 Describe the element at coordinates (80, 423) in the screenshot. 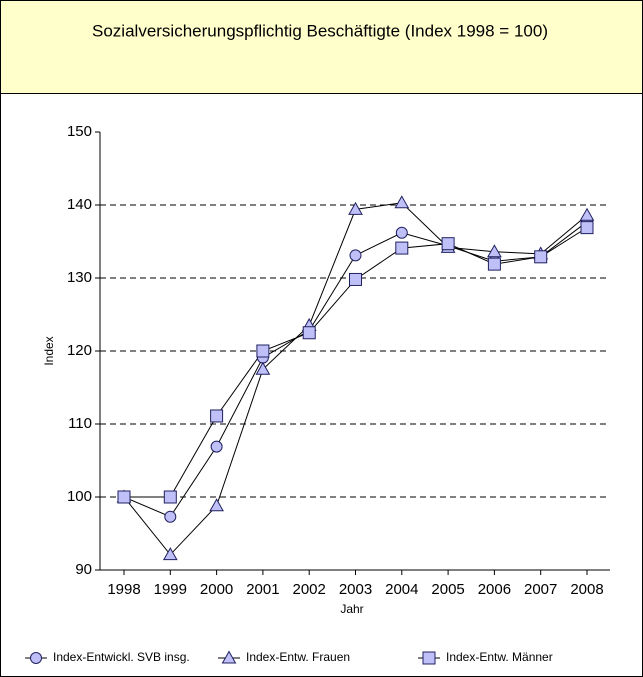

I see `y-tick-label: 110` at that location.